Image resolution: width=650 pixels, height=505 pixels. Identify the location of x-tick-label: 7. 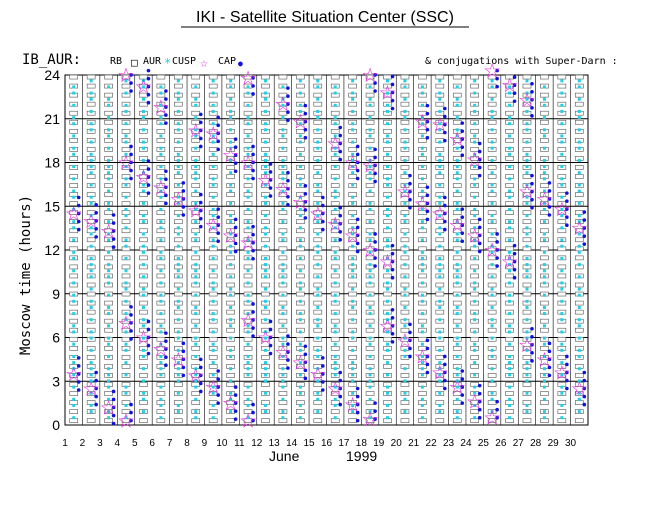
(170, 443).